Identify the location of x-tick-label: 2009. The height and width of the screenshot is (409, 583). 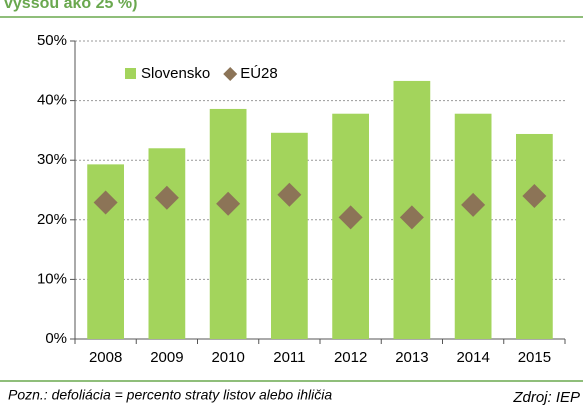
(166, 357).